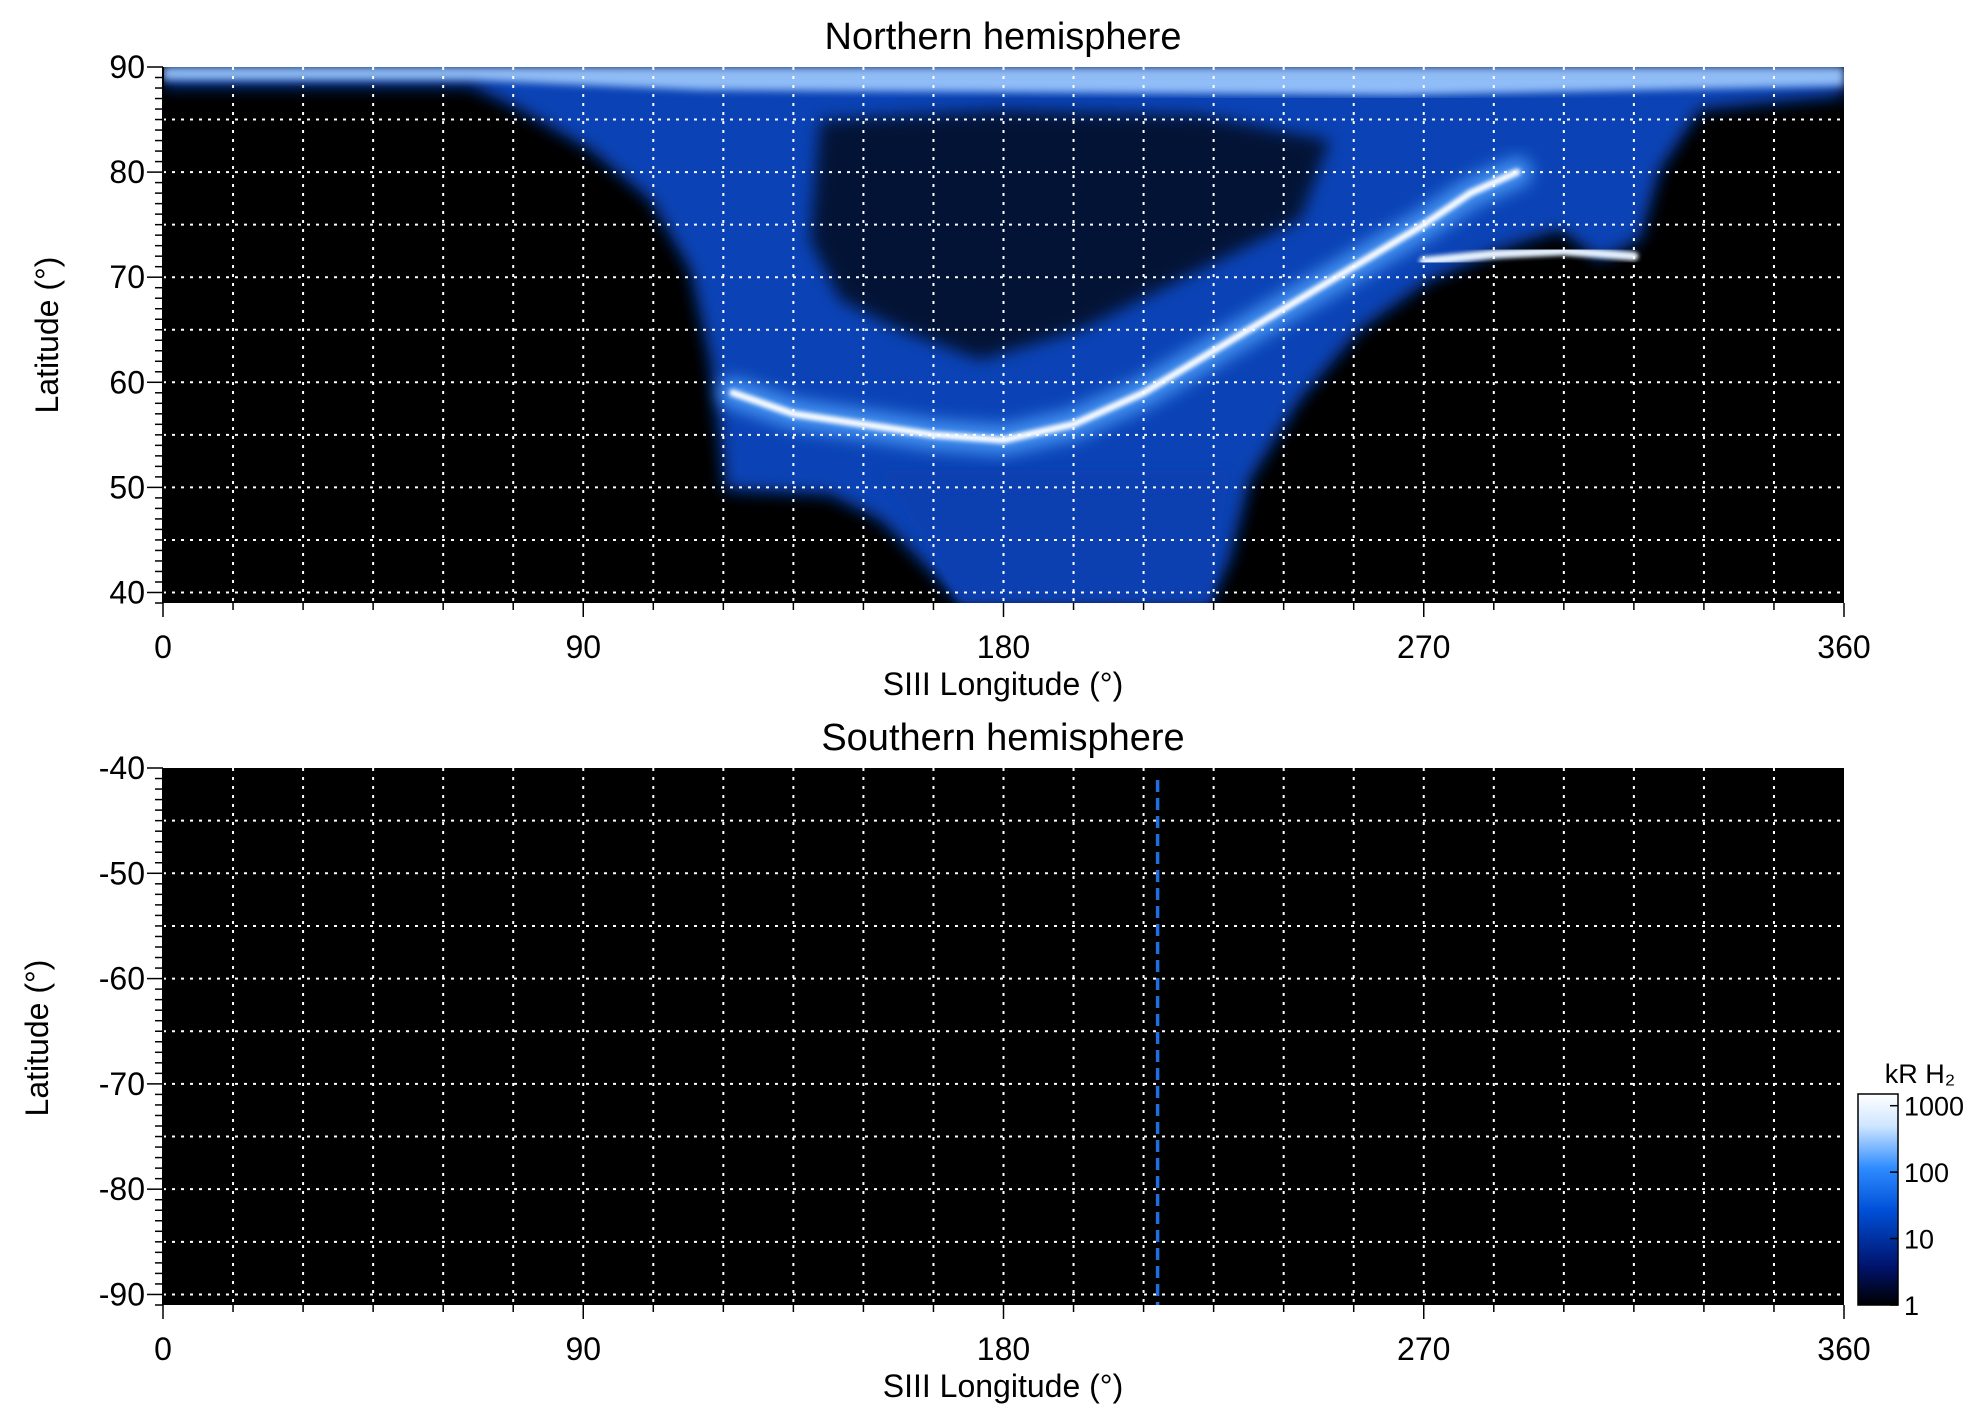 Image resolution: width=1983 pixels, height=1423 pixels. Describe the element at coordinates (1919, 1240) in the screenshot. I see `colorbar-tick-label: 10` at that location.